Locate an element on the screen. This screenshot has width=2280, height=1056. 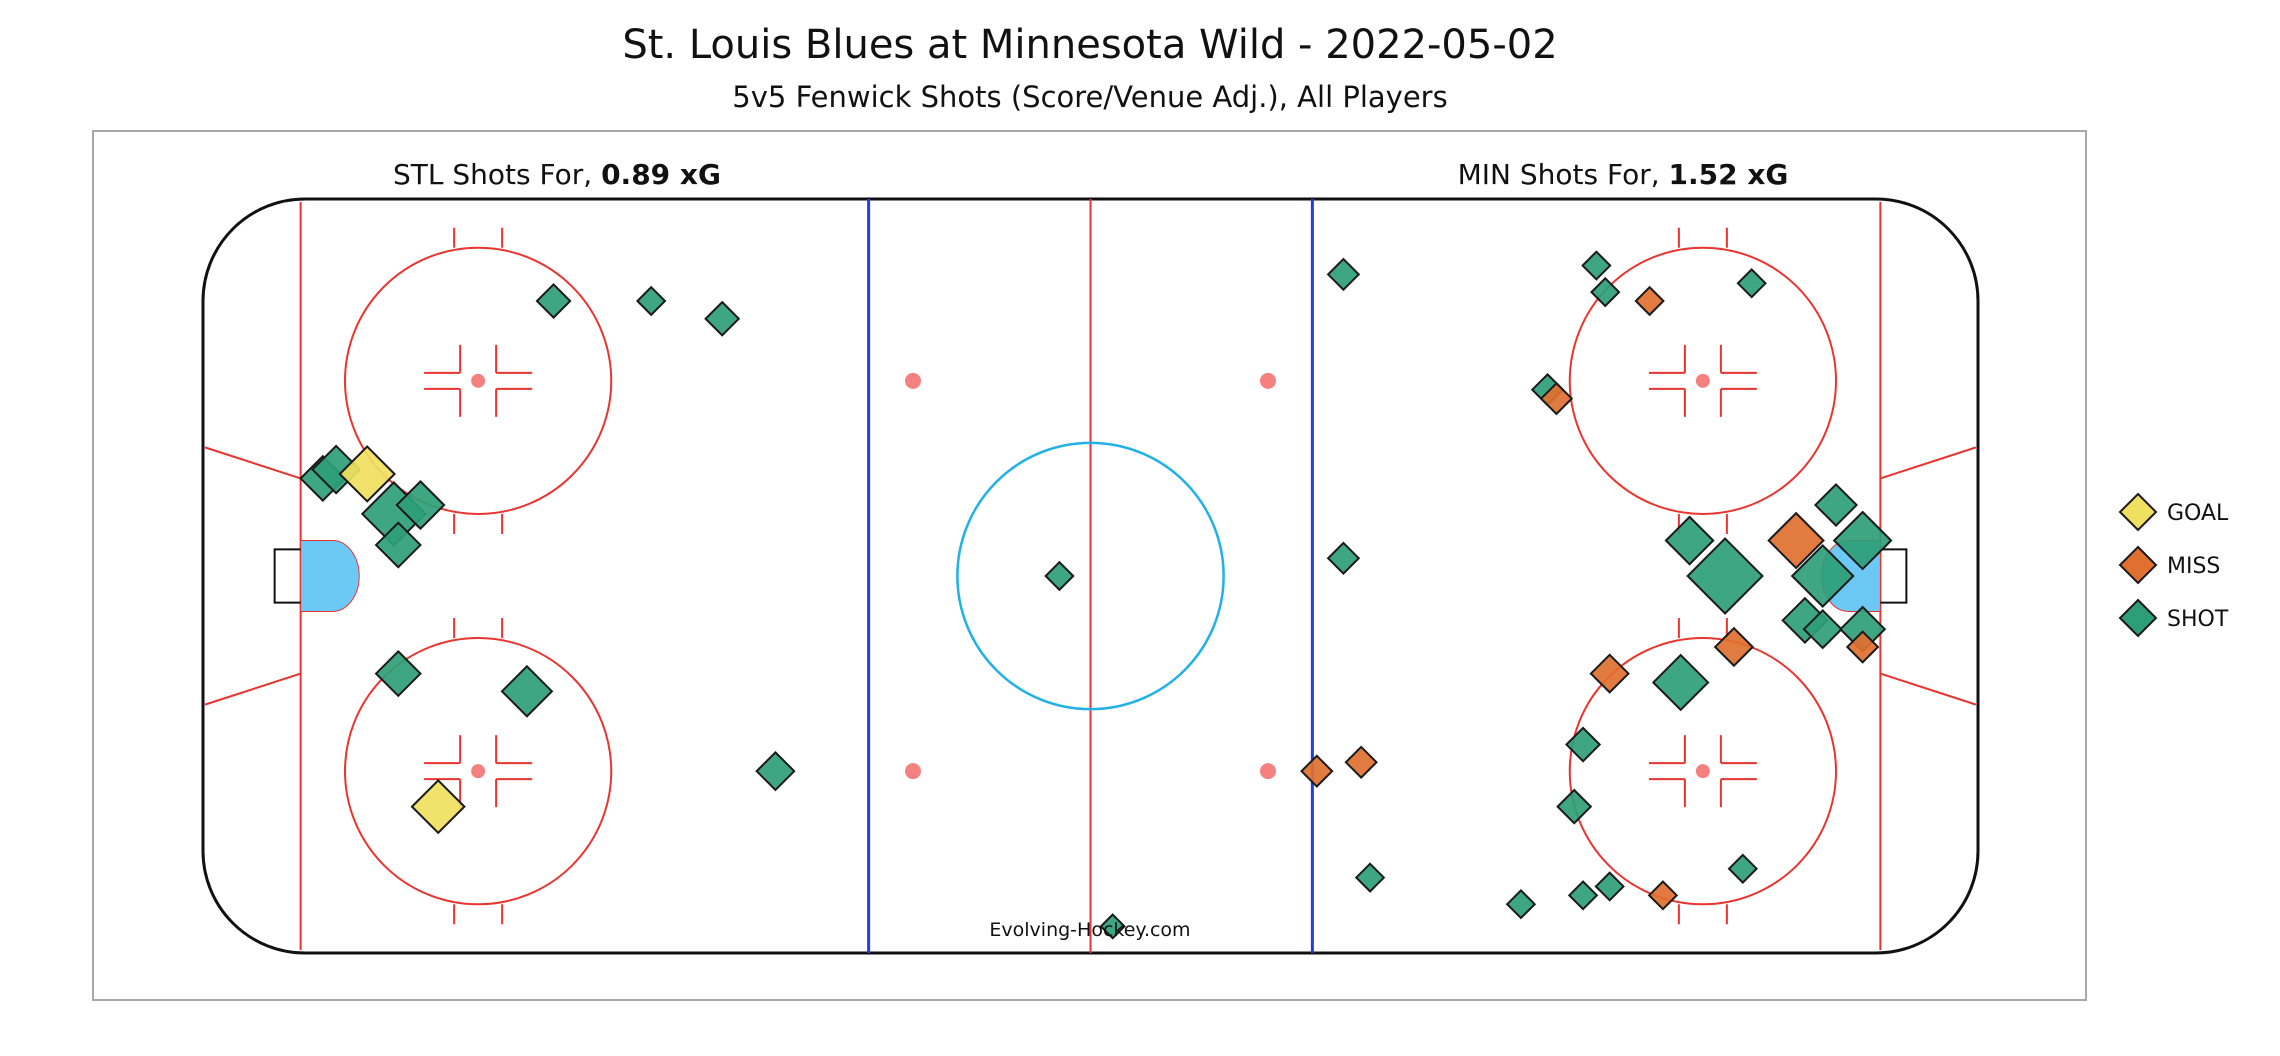
right-team-label: MIN Shots For, 1.52 xG is located at coordinates (1623, 174).